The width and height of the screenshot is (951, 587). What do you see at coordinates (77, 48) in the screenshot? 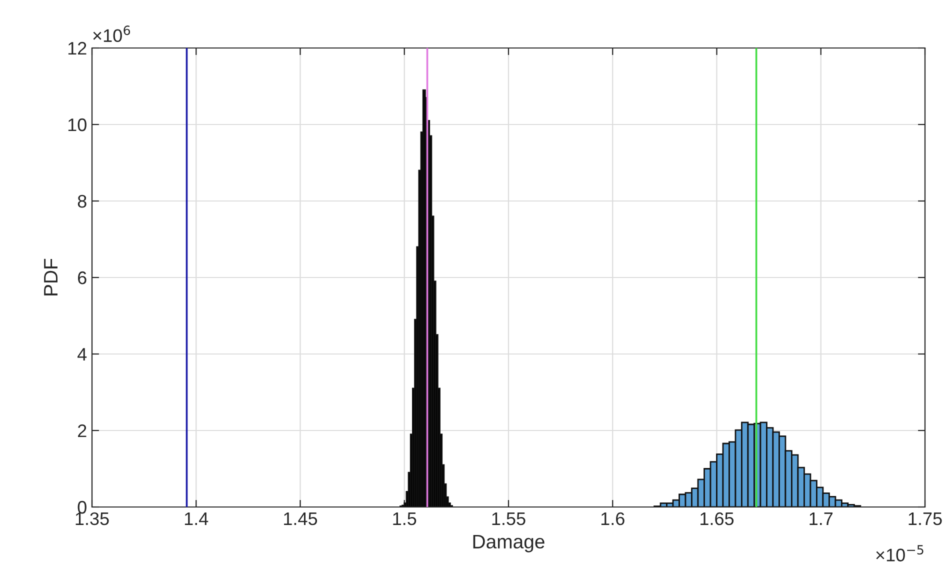
I see `y-tick-label: 12` at bounding box center [77, 48].